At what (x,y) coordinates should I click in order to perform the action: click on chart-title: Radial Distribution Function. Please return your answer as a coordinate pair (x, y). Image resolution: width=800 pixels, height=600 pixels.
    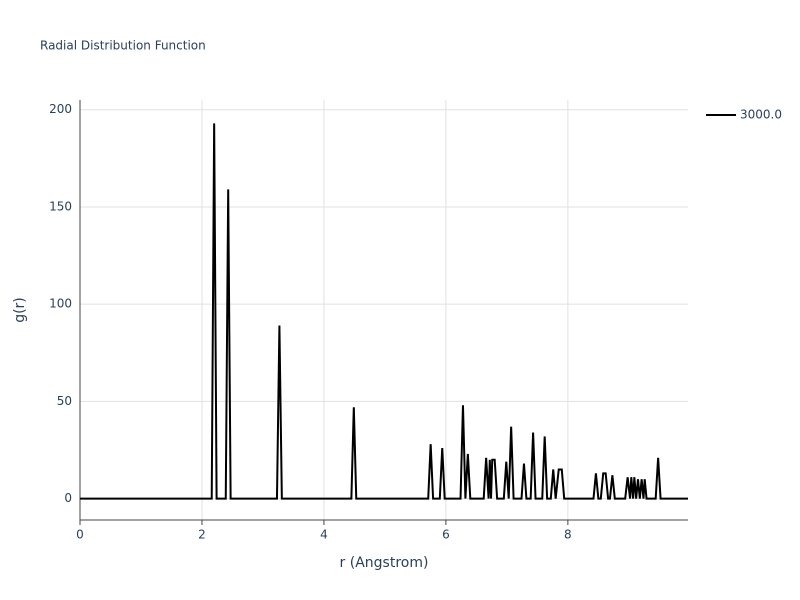
    Looking at the image, I should click on (123, 46).